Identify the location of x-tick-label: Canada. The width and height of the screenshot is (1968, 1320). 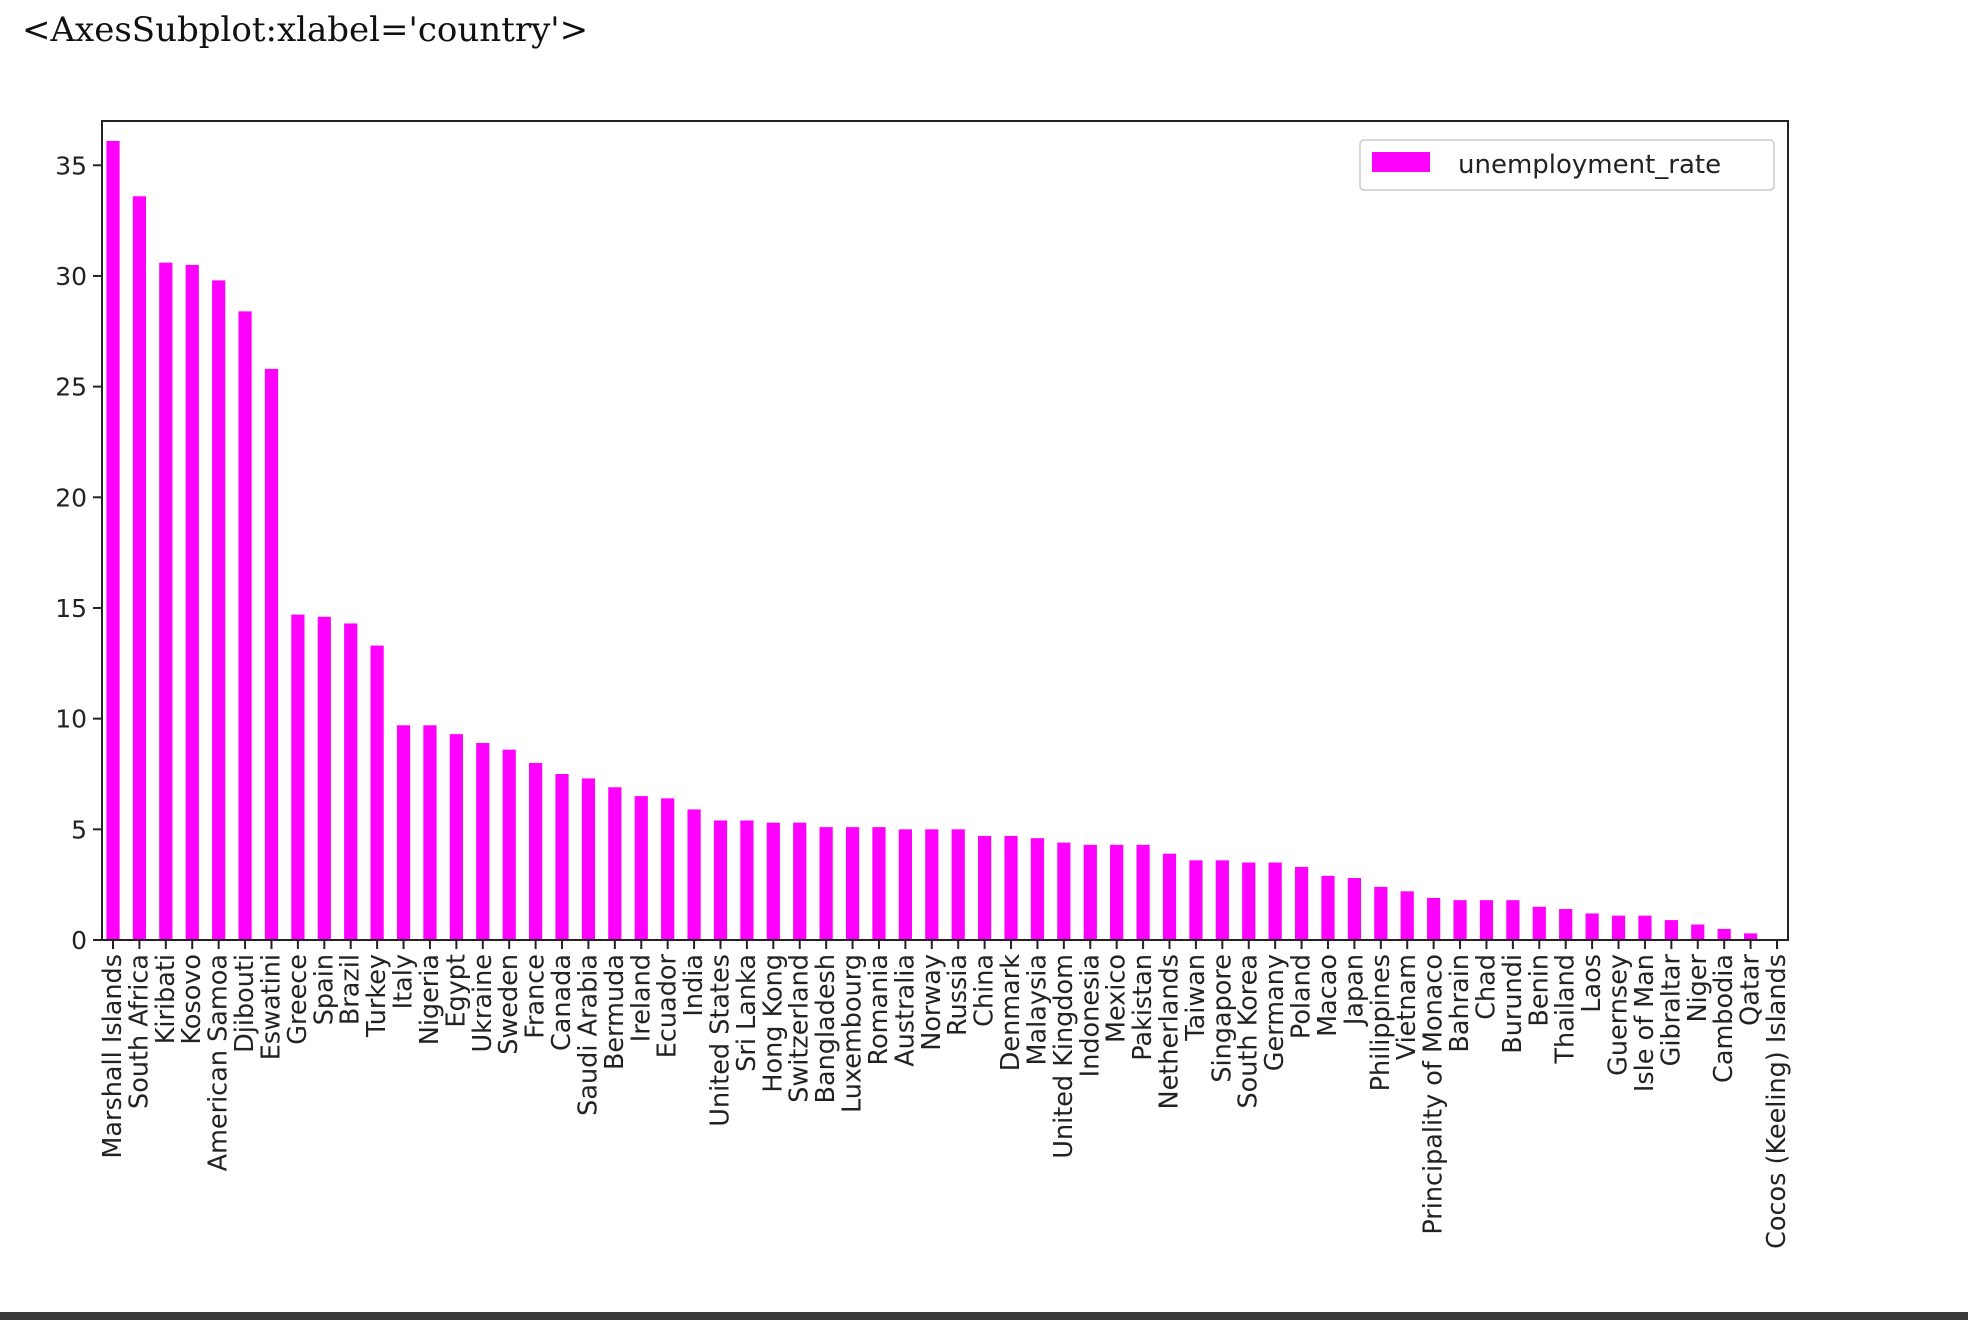
(562, 1002).